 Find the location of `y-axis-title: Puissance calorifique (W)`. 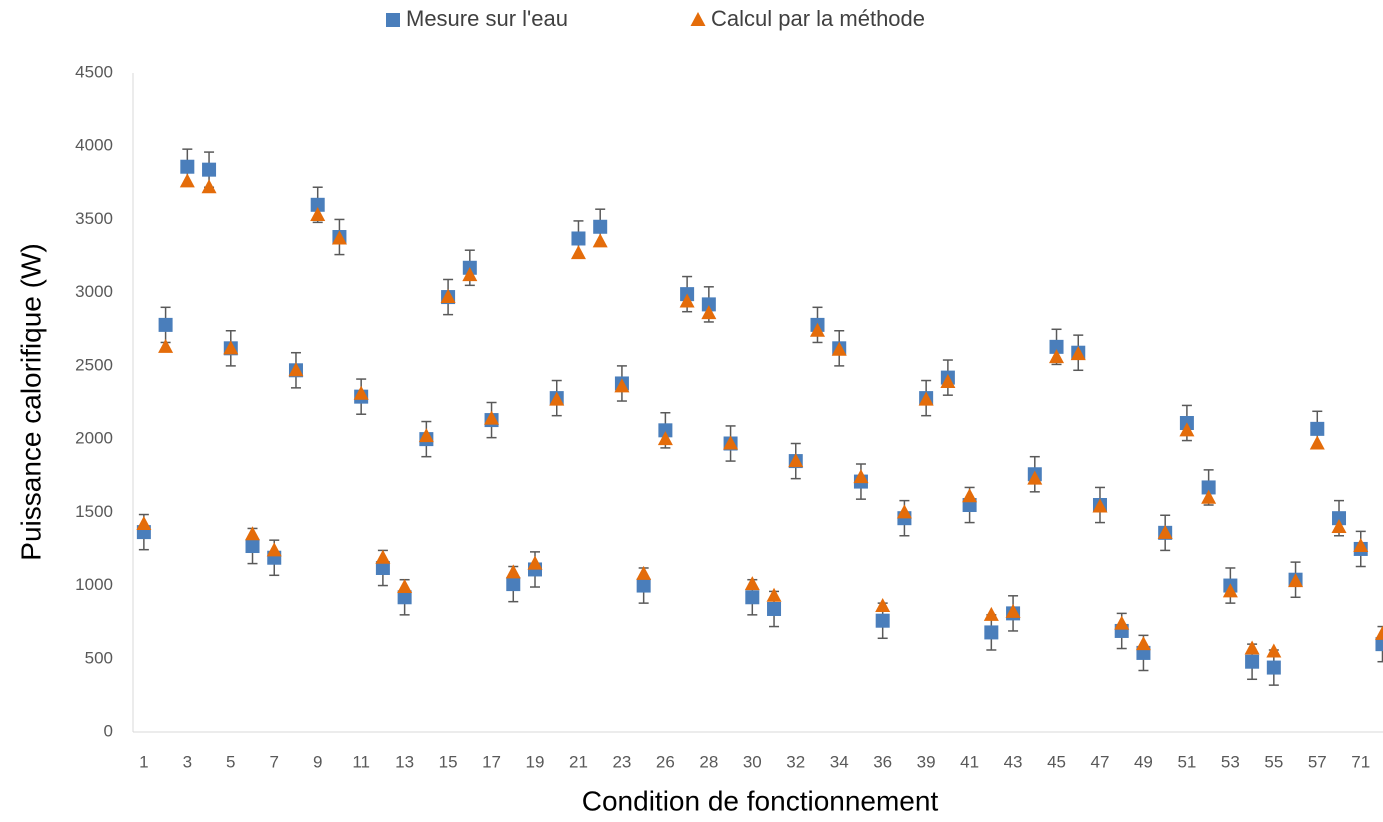

y-axis-title: Puissance calorifique (W) is located at coordinates (30, 401).